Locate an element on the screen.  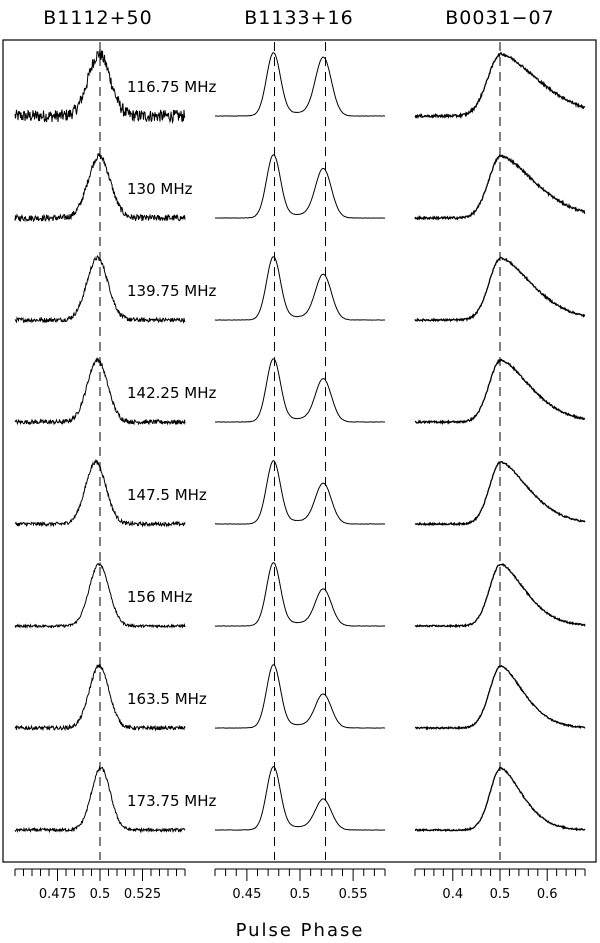
column-title-b1112: B1112+50 is located at coordinates (98, 18).